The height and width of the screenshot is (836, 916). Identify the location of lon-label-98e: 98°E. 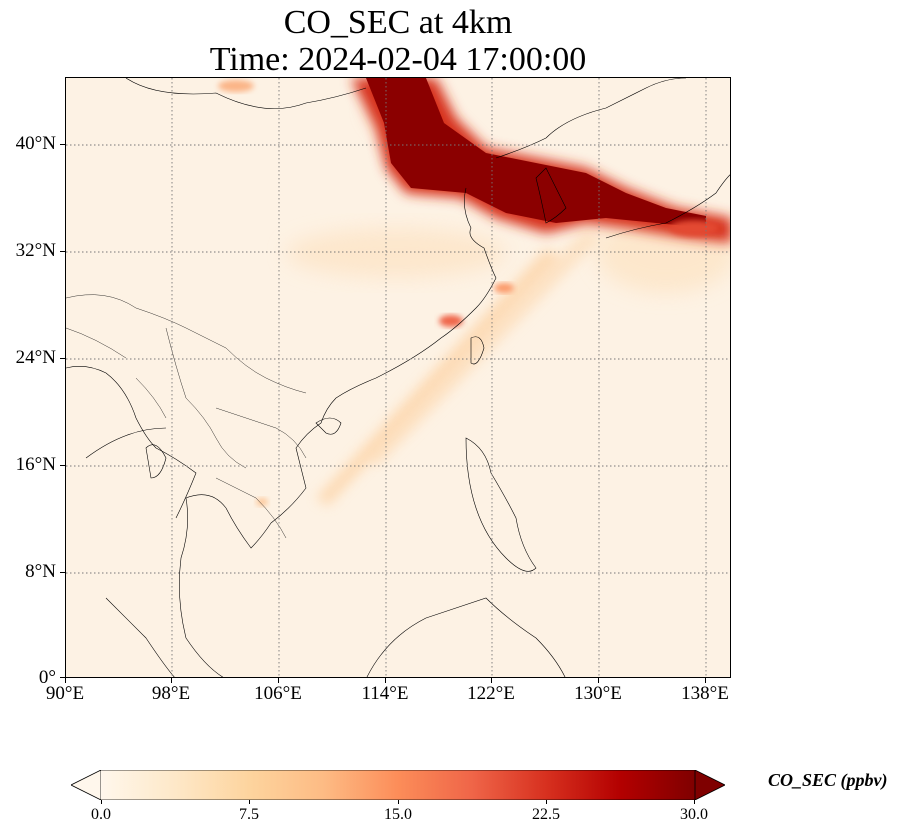
(171, 693).